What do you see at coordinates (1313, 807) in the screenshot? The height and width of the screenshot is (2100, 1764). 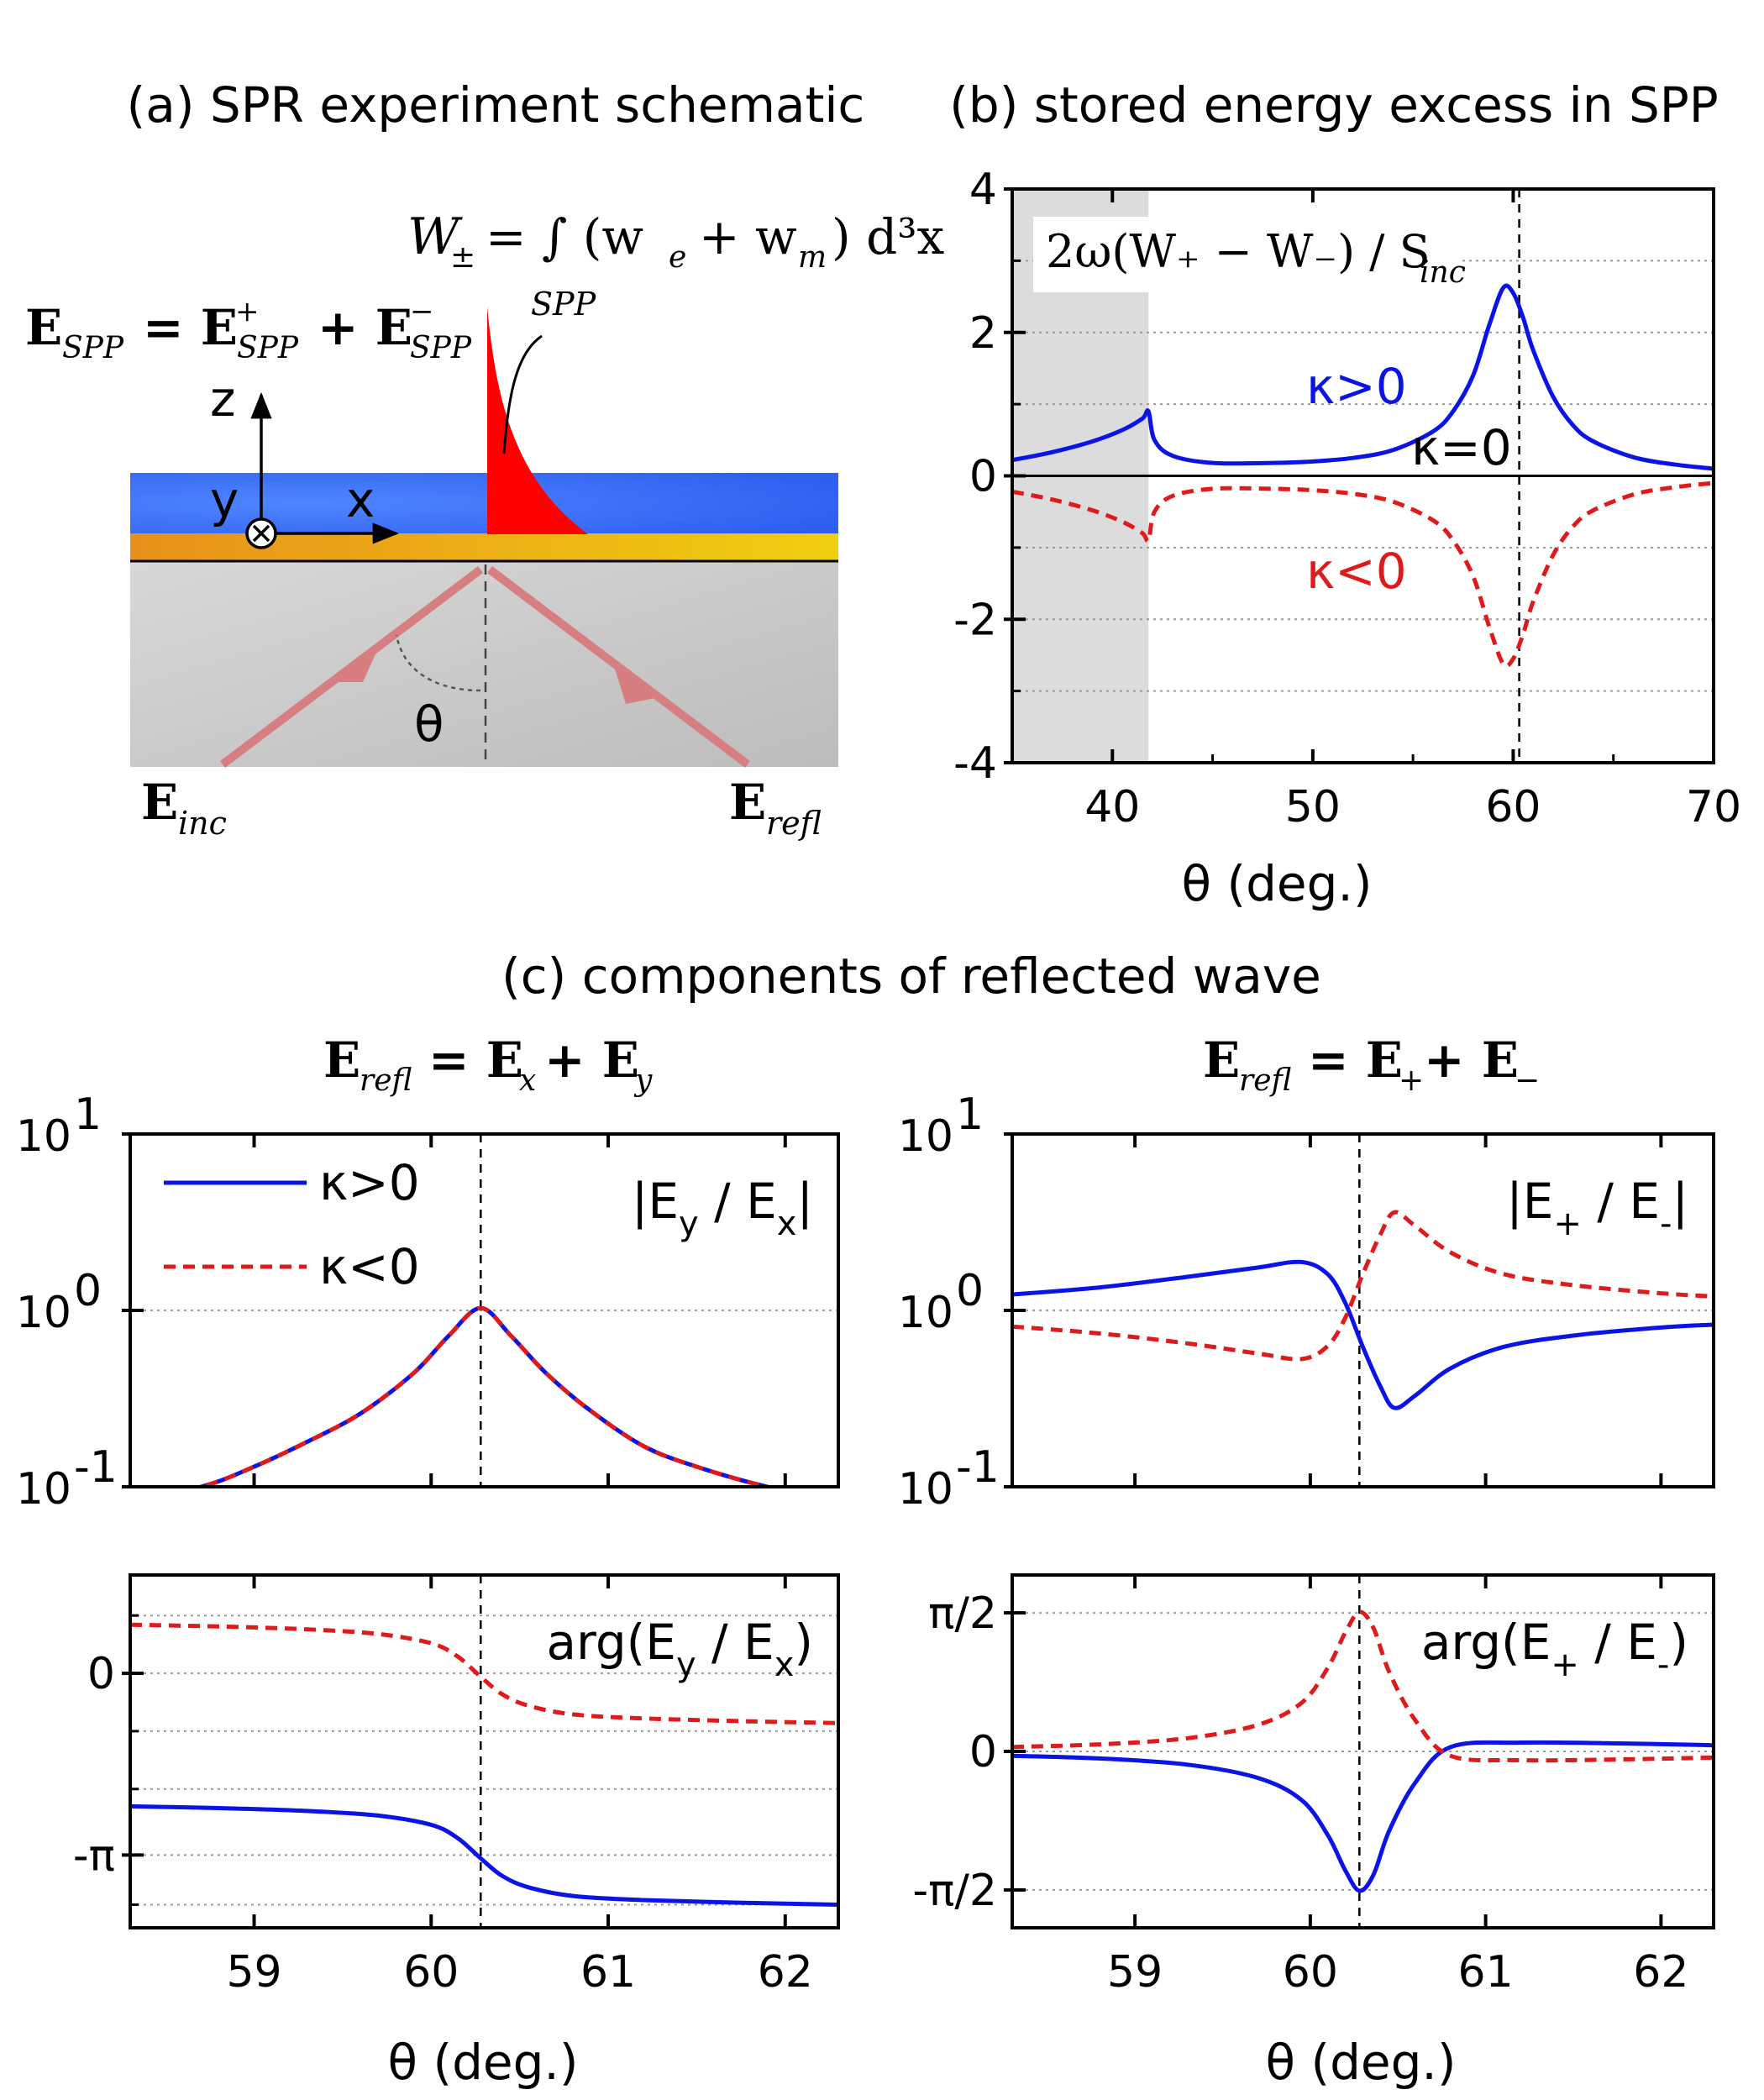 I see `x-tick-label: 50` at bounding box center [1313, 807].